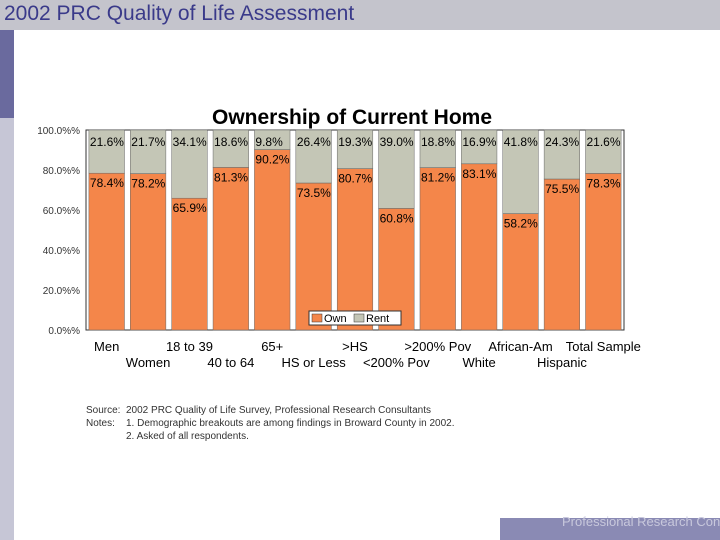  Describe the element at coordinates (148, 184) in the screenshot. I see `own-value-label: 78.2%` at that location.